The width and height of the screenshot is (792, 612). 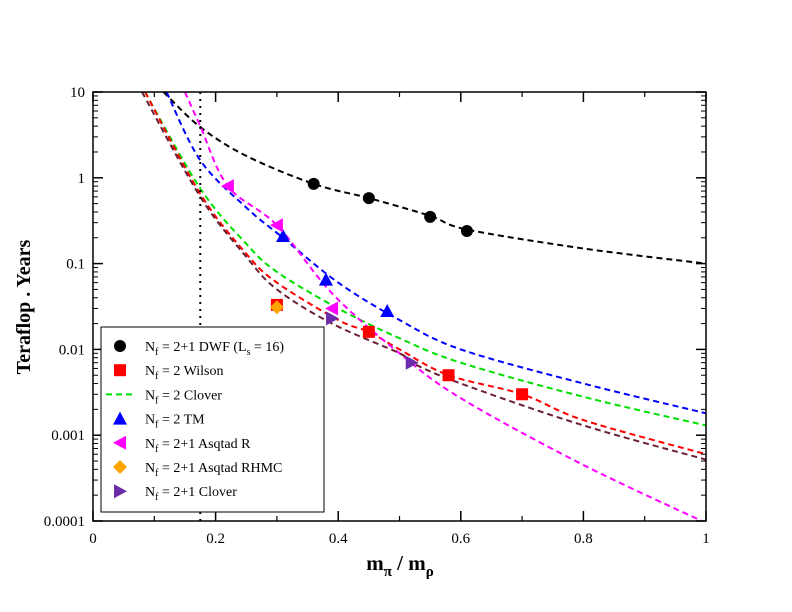 I want to click on legend-box, so click(x=212, y=419).